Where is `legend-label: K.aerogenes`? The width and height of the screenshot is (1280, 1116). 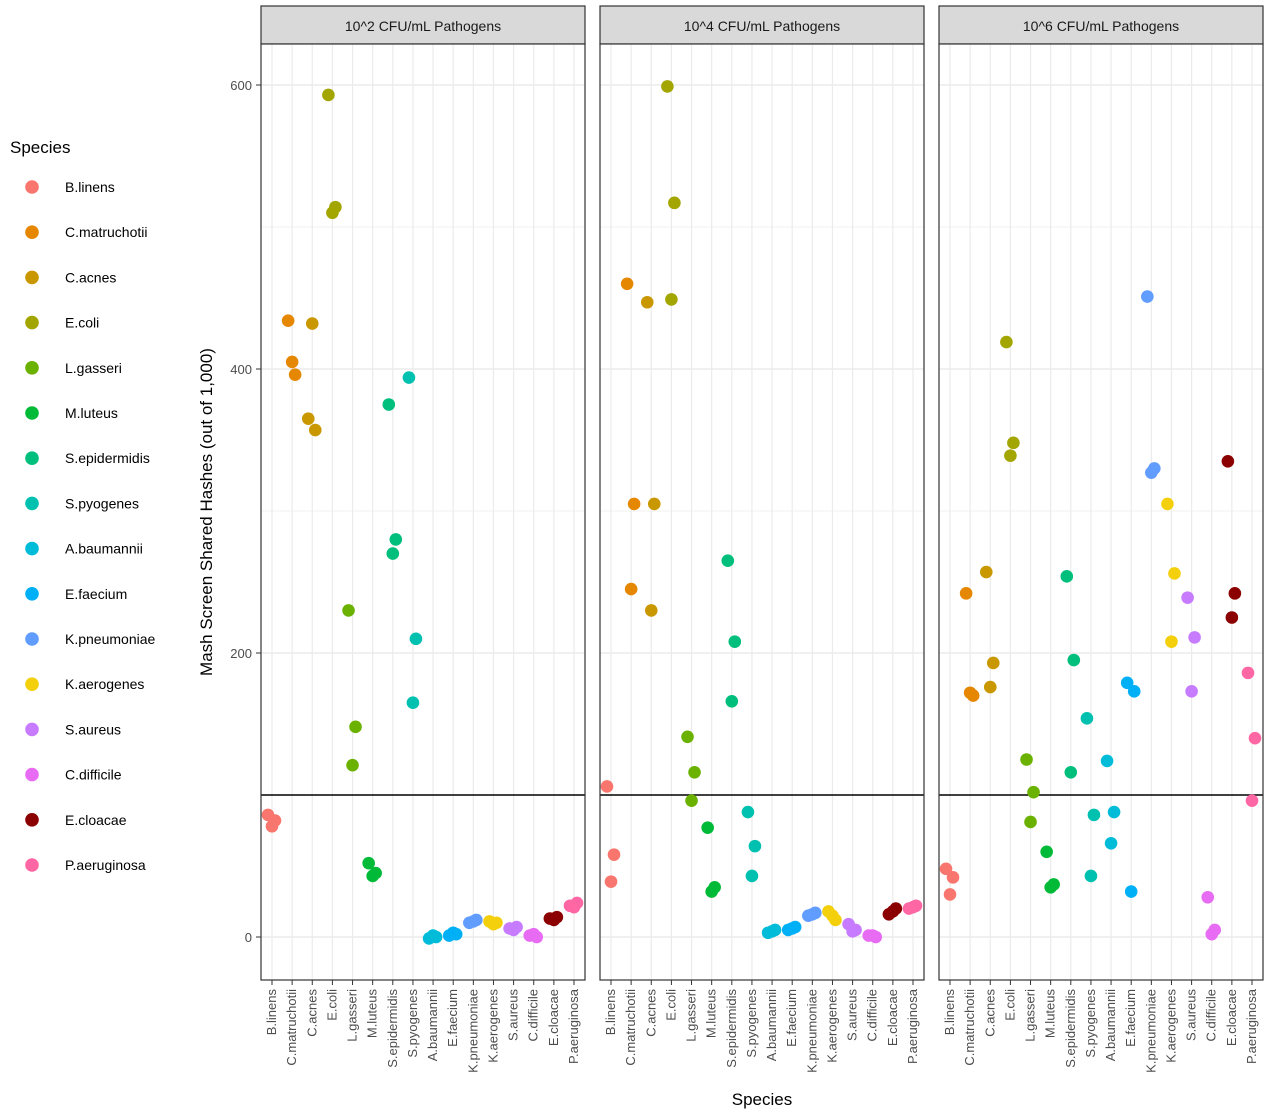 legend-label: K.aerogenes is located at coordinates (104, 684).